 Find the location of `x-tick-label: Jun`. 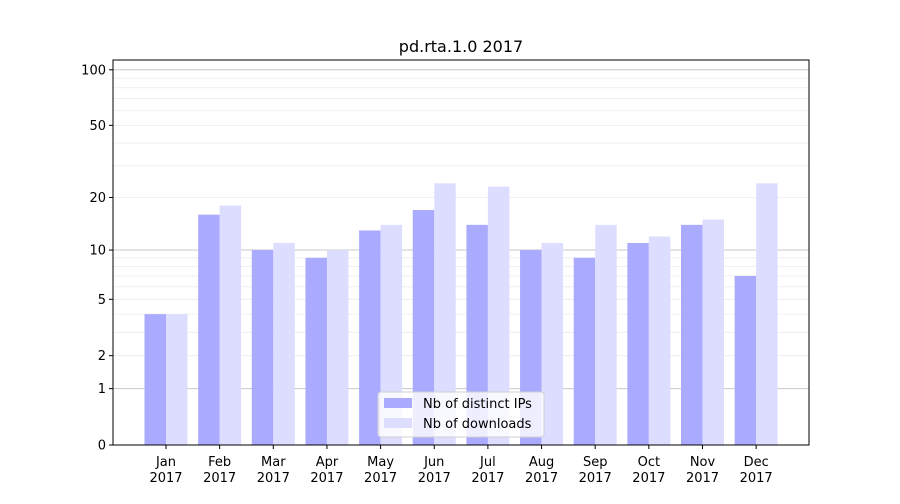

x-tick-label: Jun is located at coordinates (433, 462).